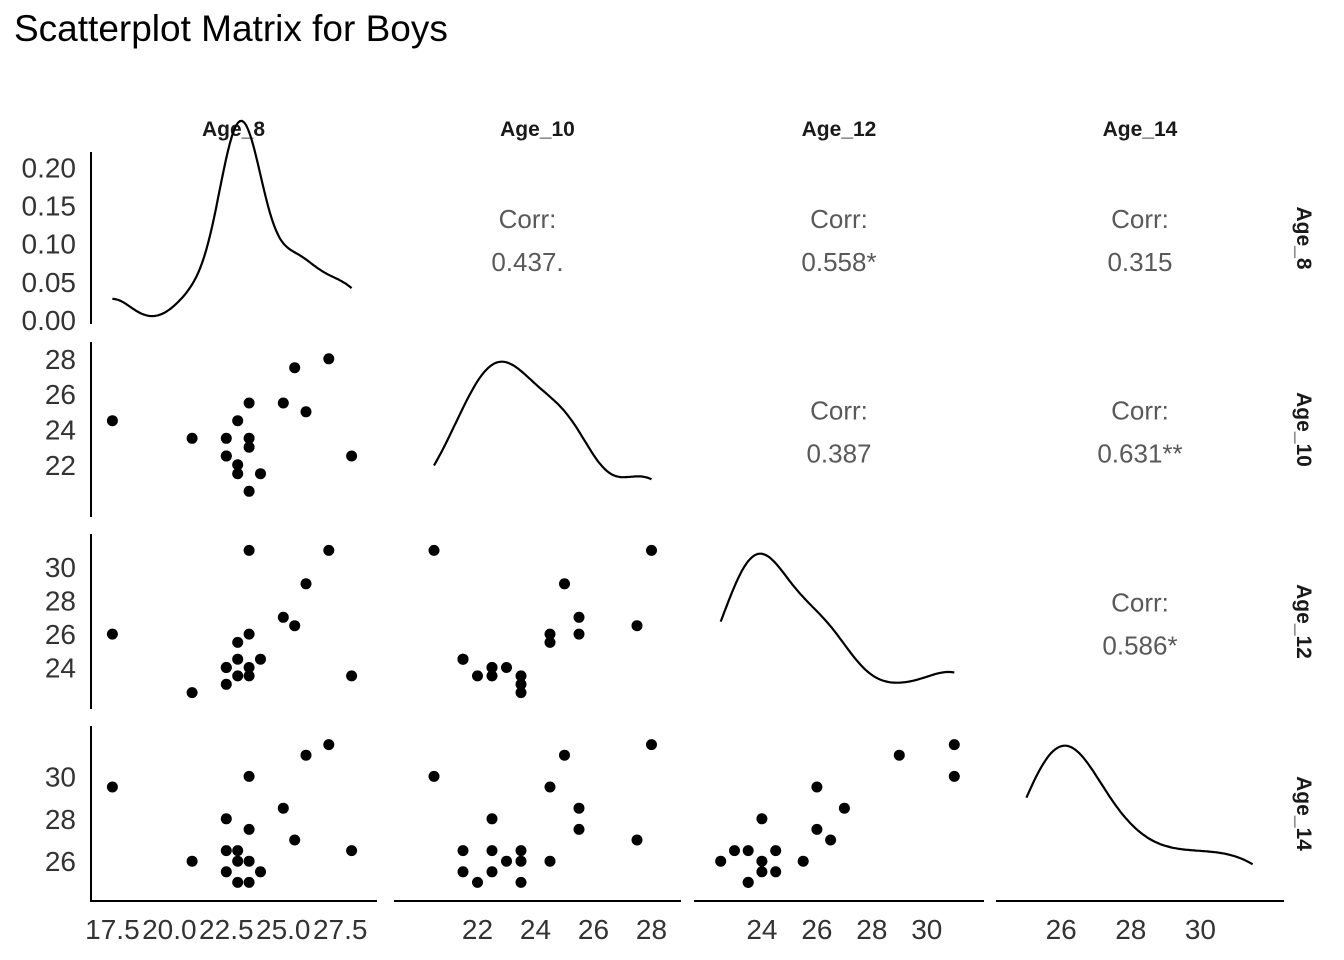 Image resolution: width=1344 pixels, height=960 pixels. Describe the element at coordinates (926, 929) in the screenshot. I see `x-tick-label: 30` at that location.